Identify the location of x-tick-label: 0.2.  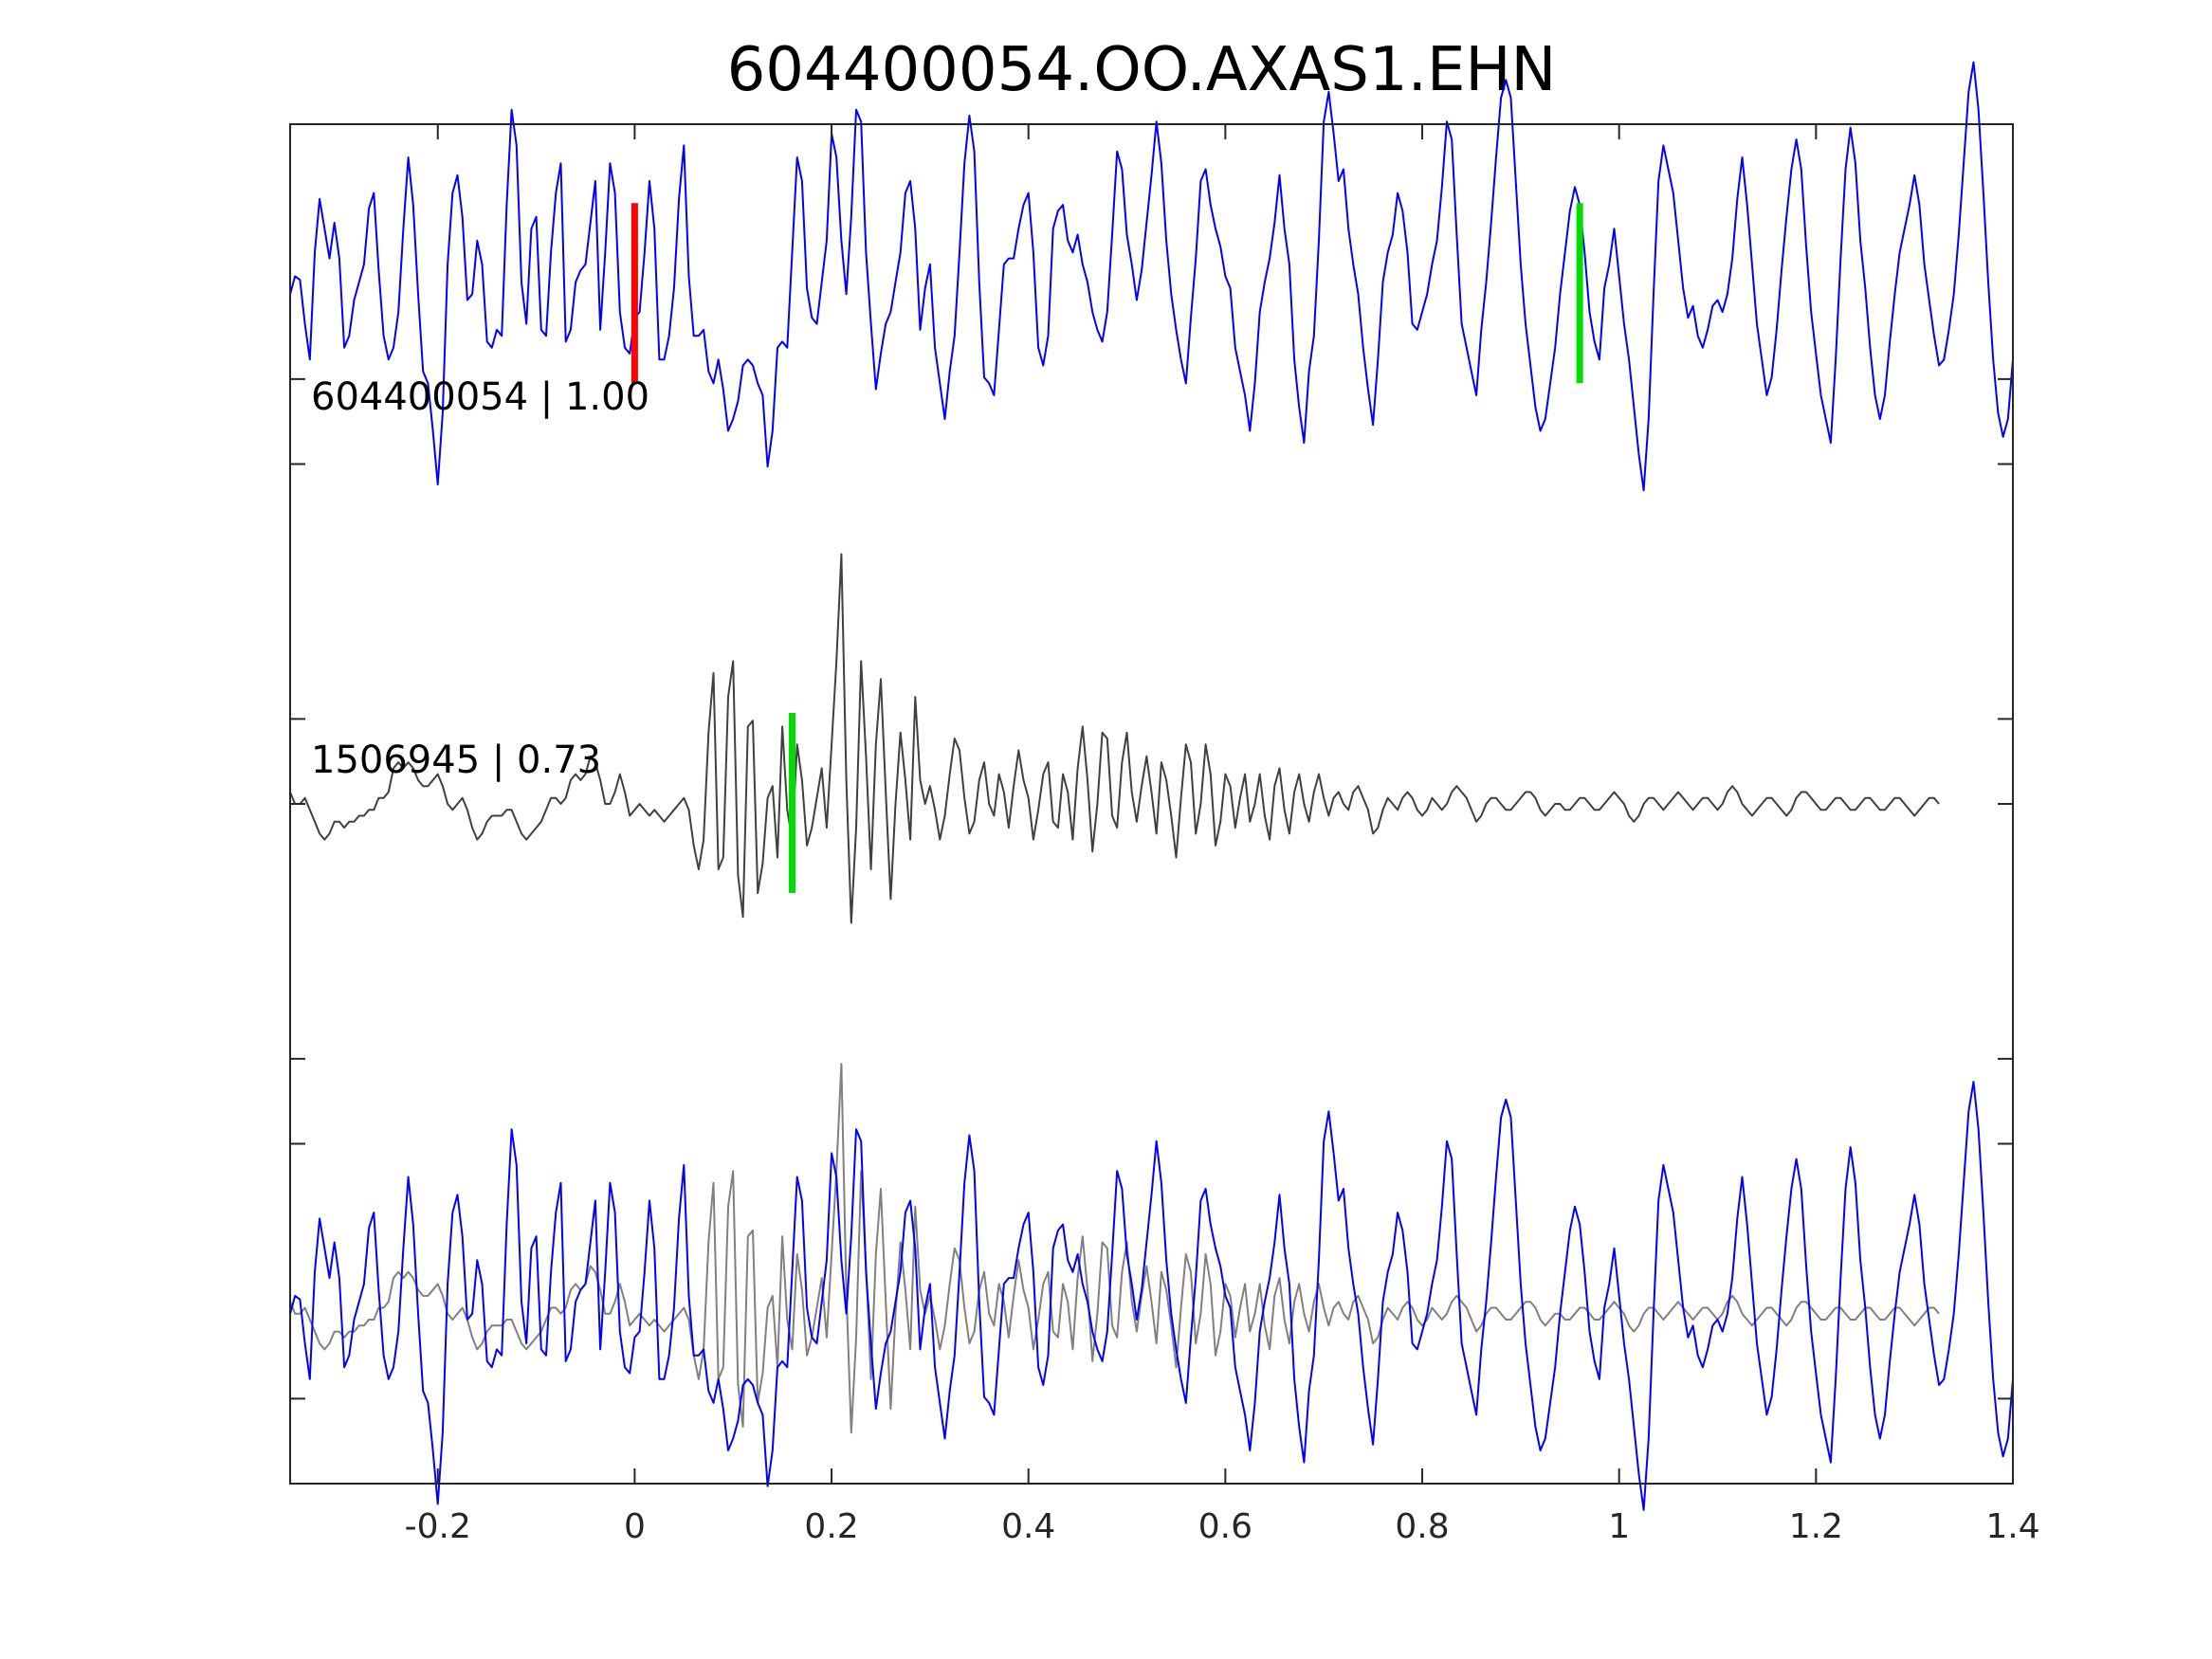
(831, 1526).